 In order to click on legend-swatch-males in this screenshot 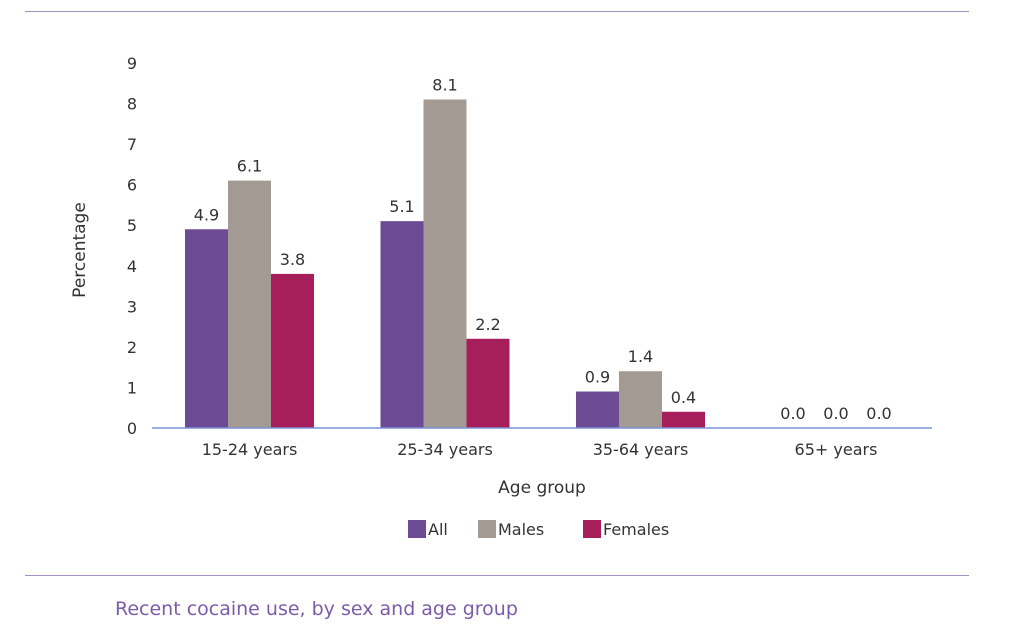, I will do `click(487, 529)`.